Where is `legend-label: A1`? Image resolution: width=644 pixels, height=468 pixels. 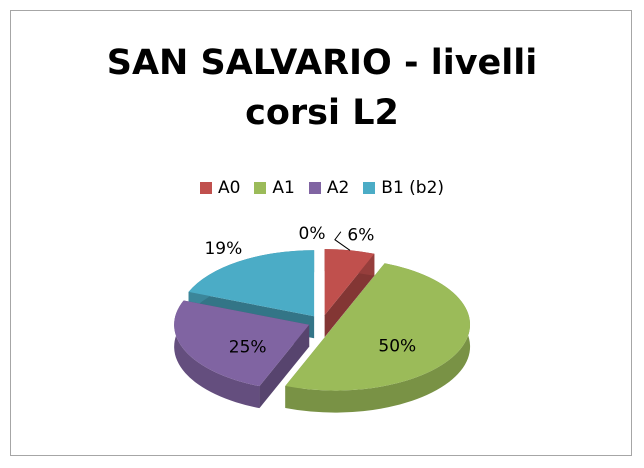
legend-label: A1 is located at coordinates (283, 188).